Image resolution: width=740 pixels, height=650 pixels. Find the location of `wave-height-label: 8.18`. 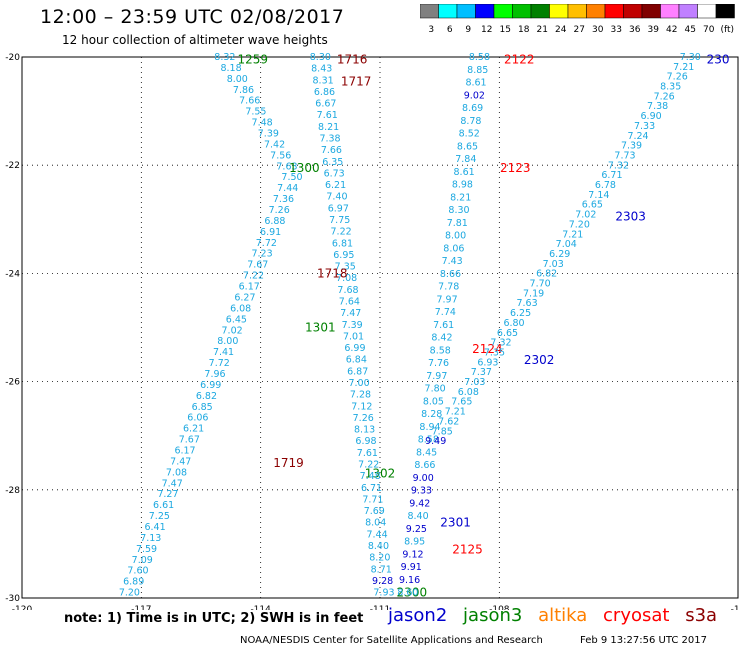

wave-height-label: 8.18 is located at coordinates (230, 68).